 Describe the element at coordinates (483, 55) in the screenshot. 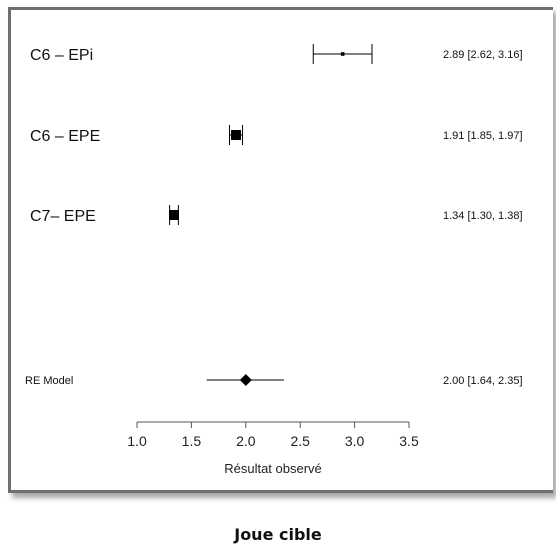

I see `ci-text: 2.89 [2.62, 3.16]` at that location.